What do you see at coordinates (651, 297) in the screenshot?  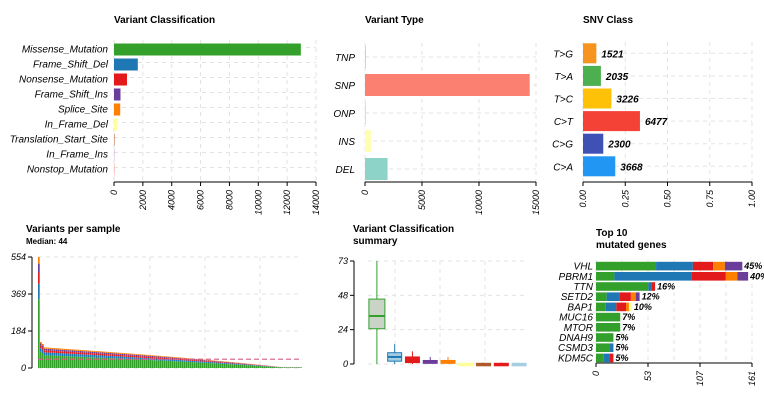 I see `gene-percent-label: 12%` at bounding box center [651, 297].